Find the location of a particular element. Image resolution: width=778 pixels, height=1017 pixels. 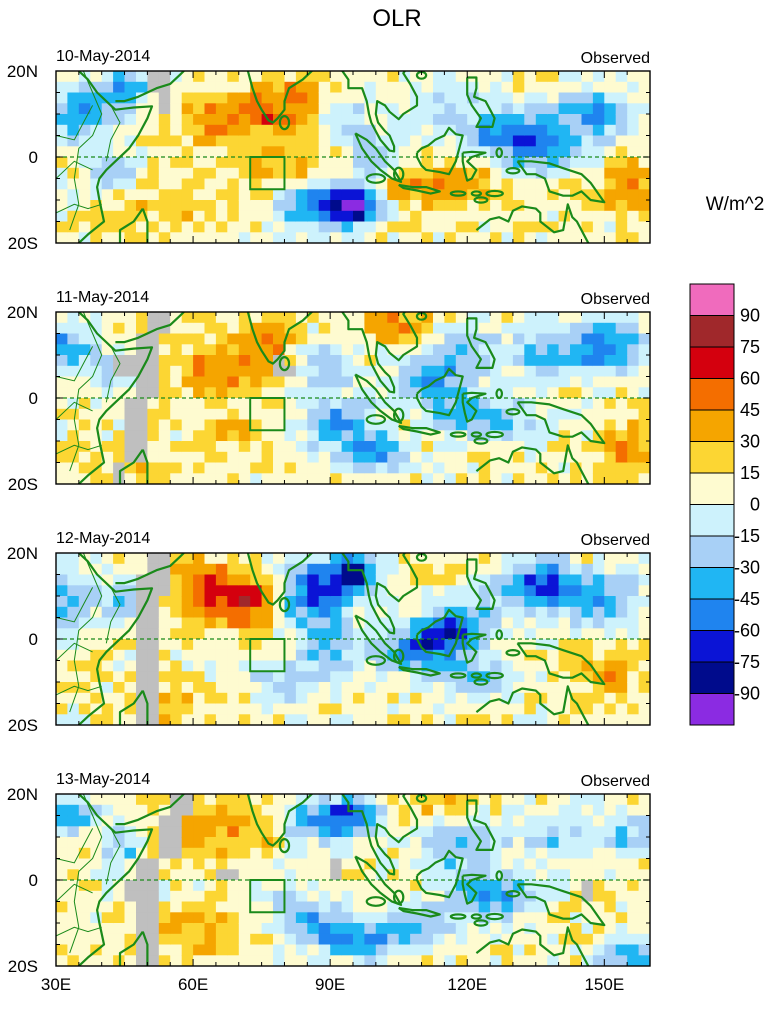

y-tick-label: 20S is located at coordinates (23, 484).